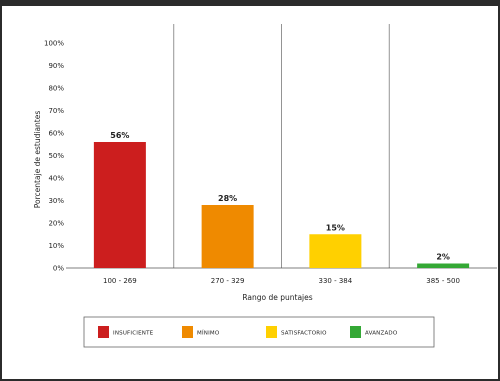 The height and width of the screenshot is (381, 500). I want to click on y-tick-label: 70%, so click(56, 111).